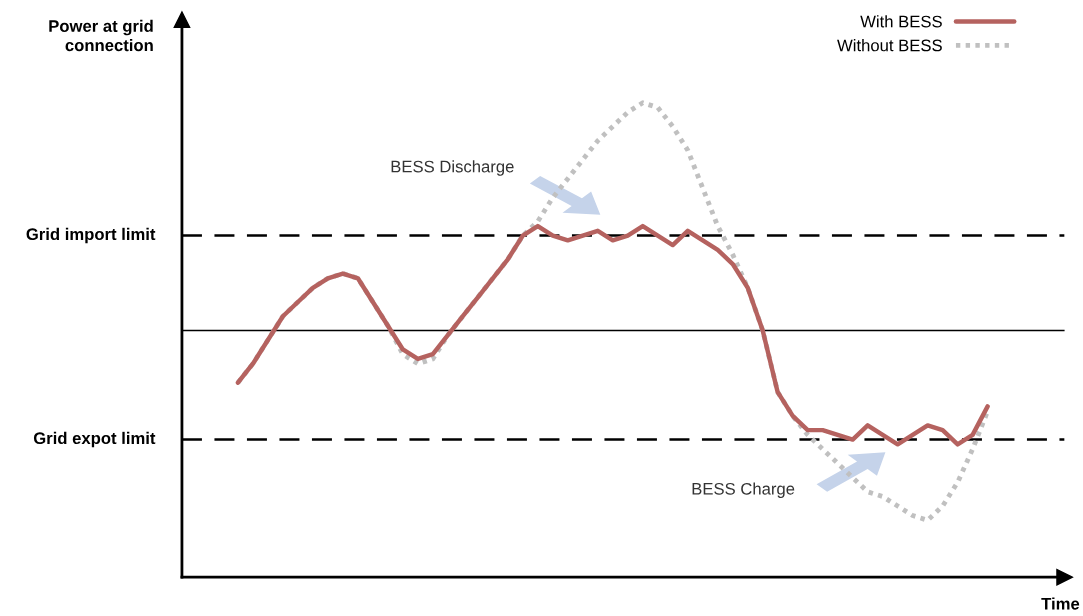  I want to click on text: Power at grid connection, so click(101, 35).